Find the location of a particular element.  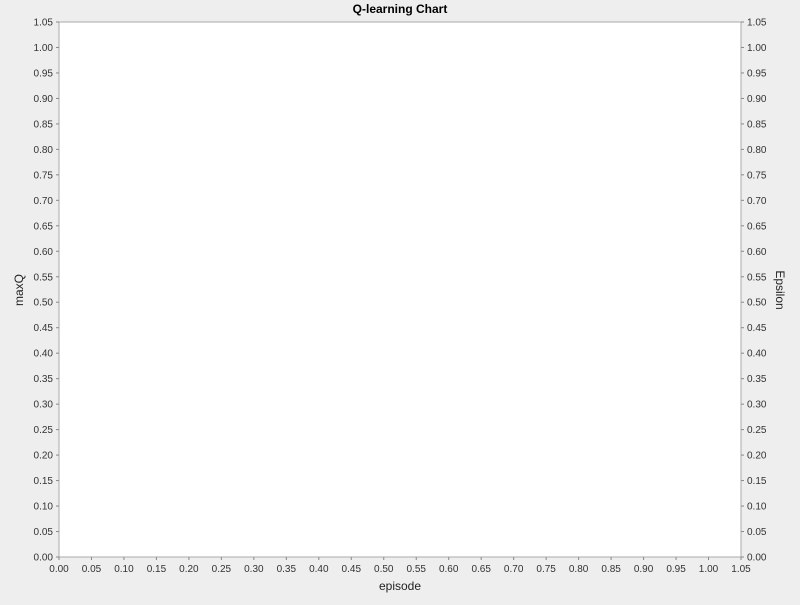

y-left-tick-label: 0.20 is located at coordinates (44, 456).